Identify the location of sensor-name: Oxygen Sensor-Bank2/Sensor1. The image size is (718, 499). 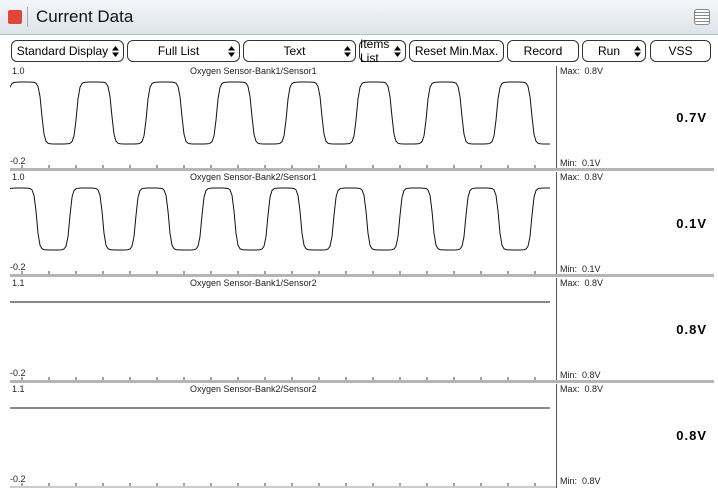
(253, 177).